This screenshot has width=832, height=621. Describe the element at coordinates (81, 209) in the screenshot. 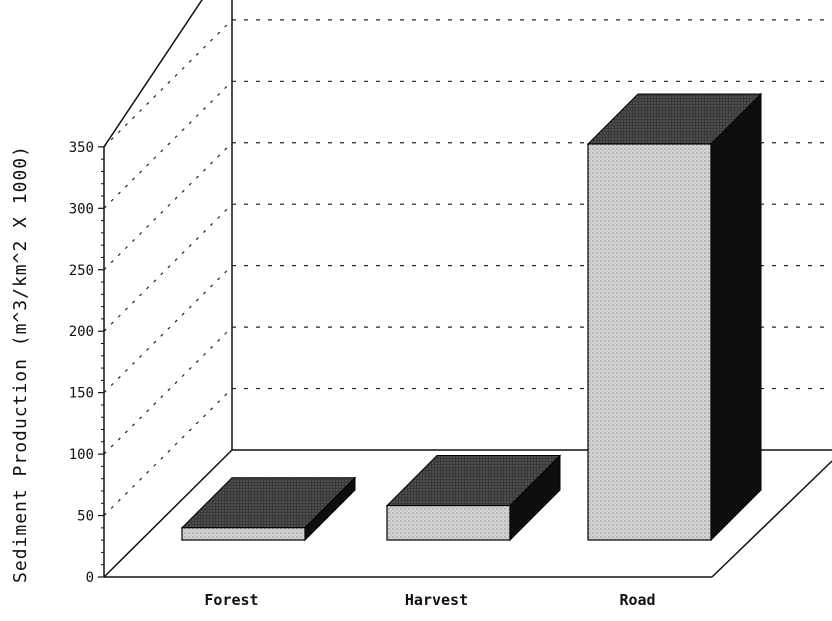

I see `y-tick-label: 300` at that location.